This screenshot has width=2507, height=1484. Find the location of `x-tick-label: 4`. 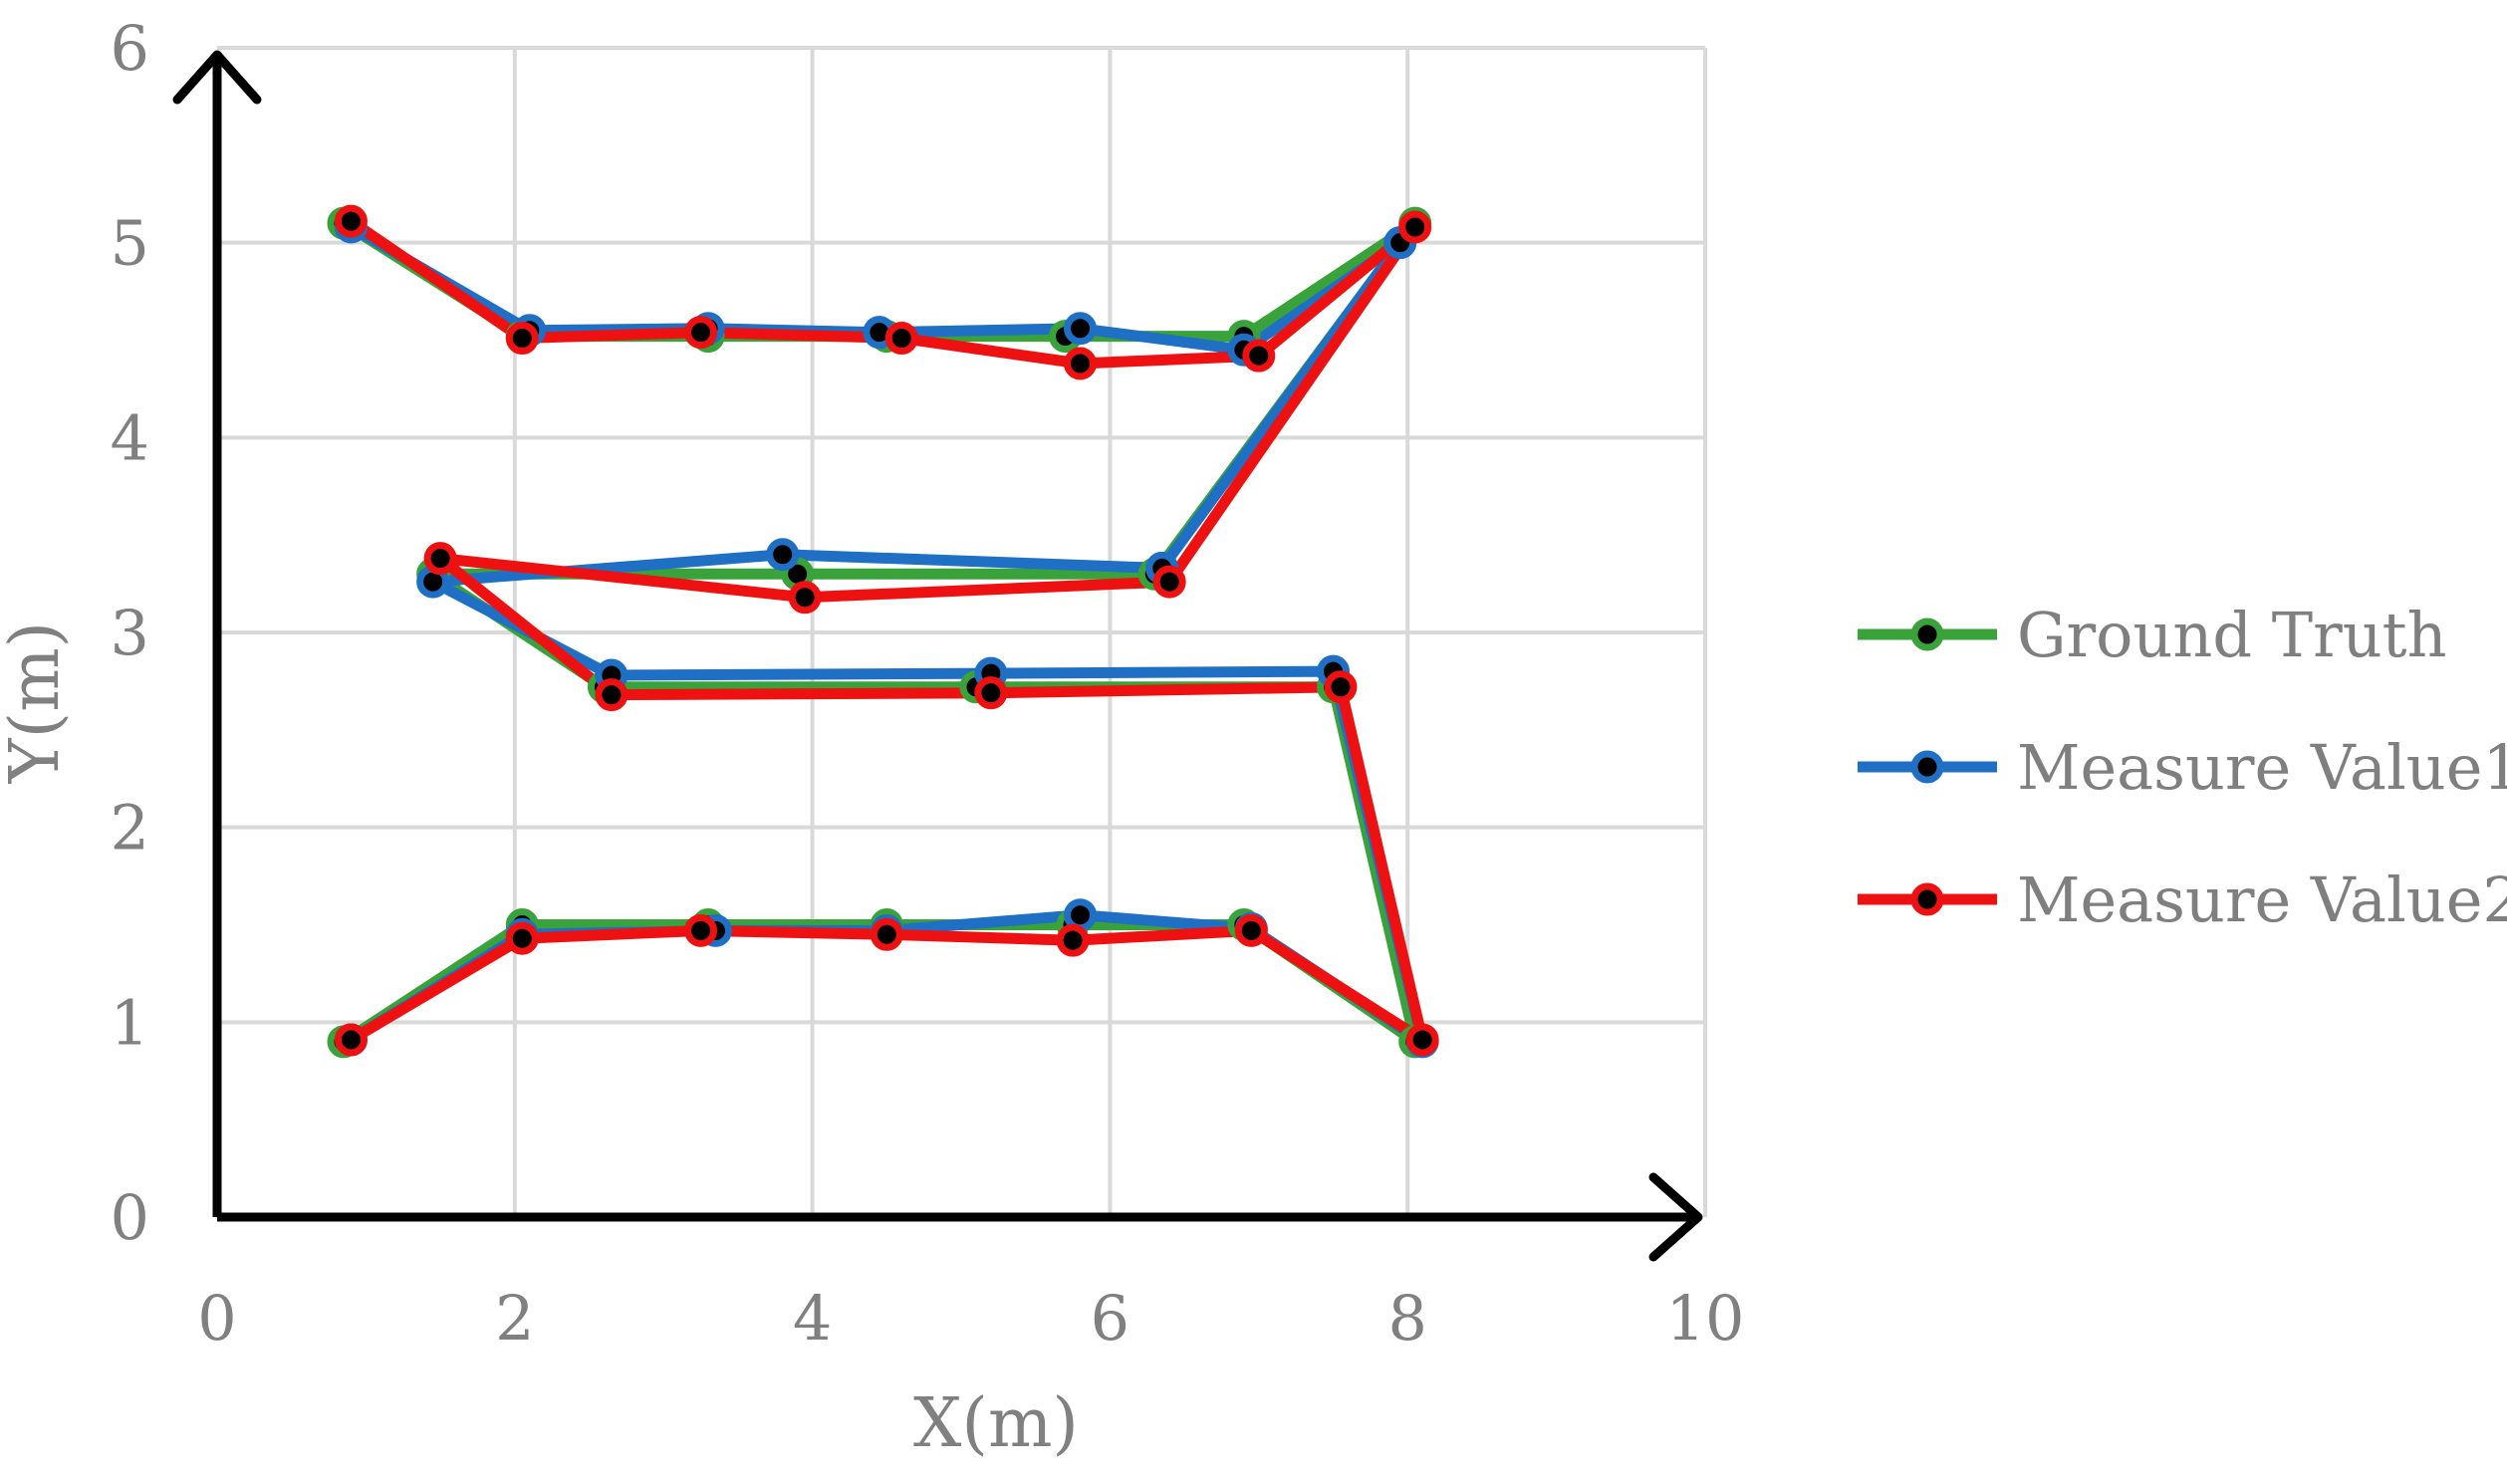

x-tick-label: 4 is located at coordinates (812, 1318).